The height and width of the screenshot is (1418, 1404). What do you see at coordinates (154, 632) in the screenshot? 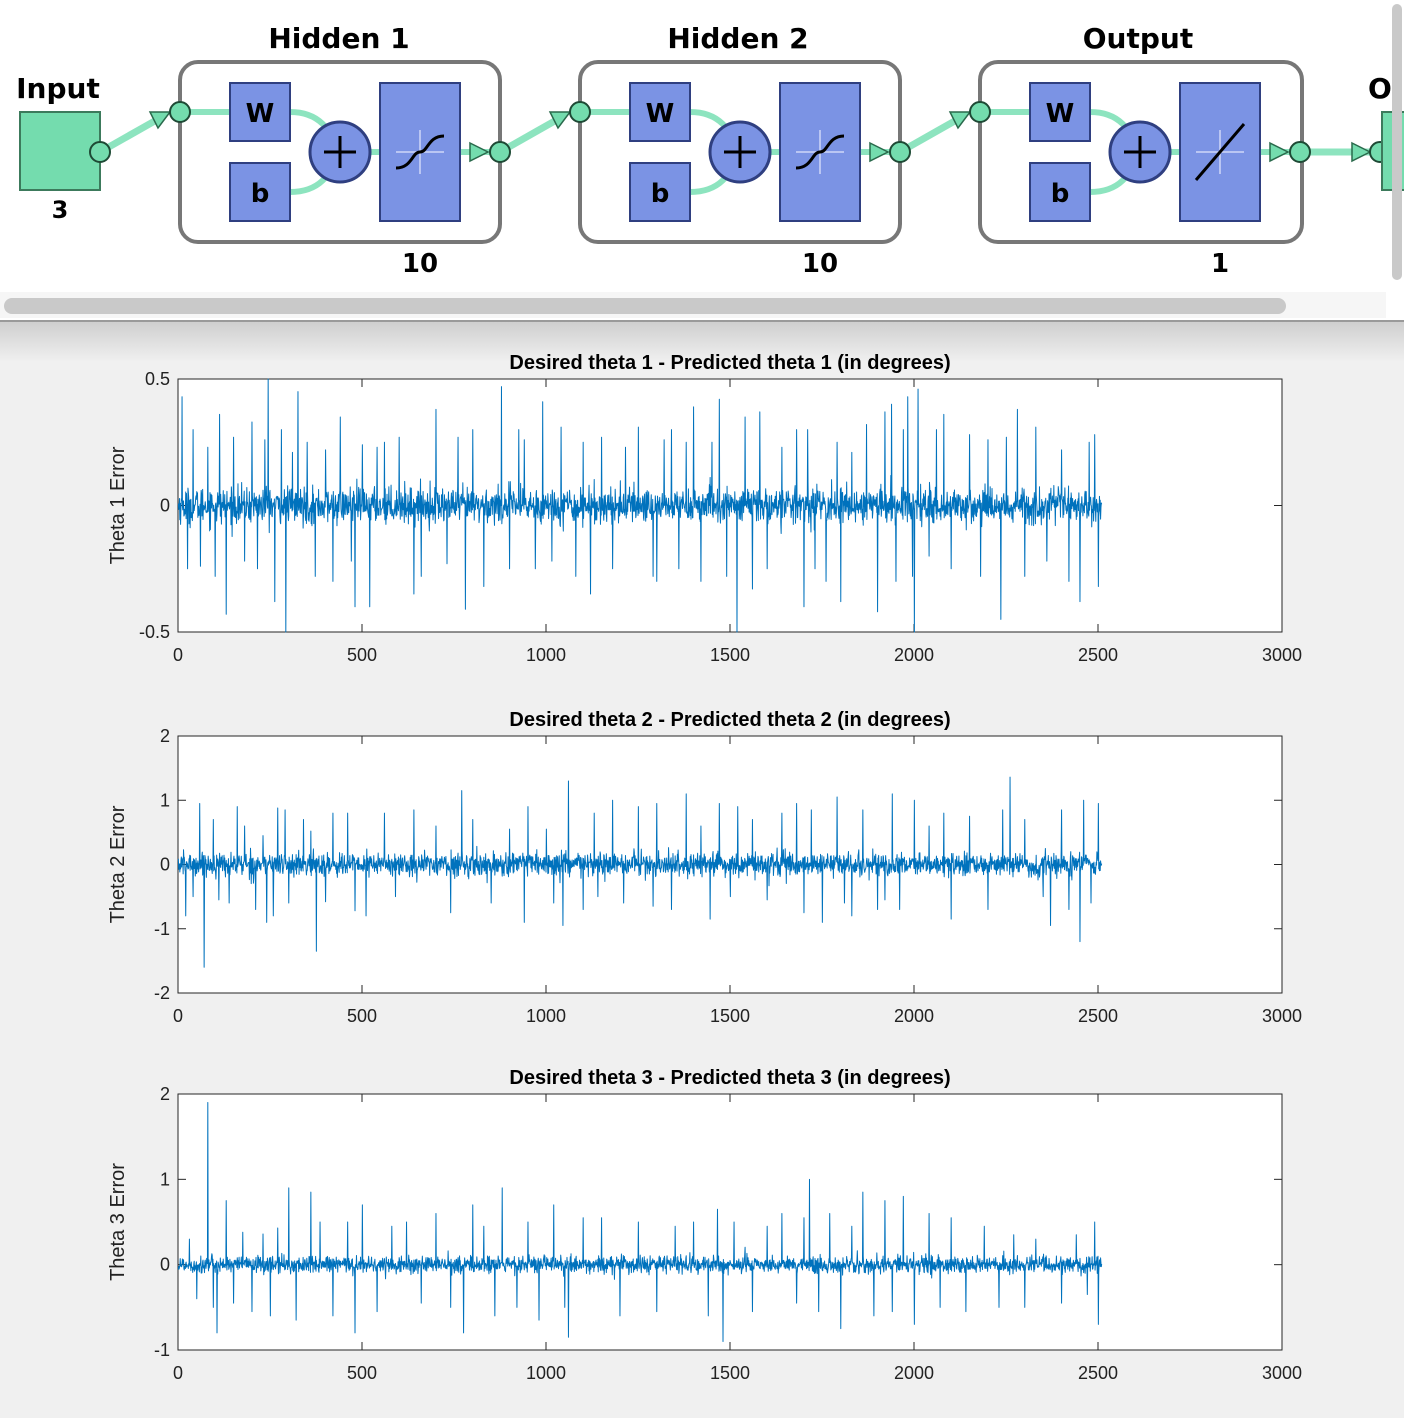
I see `y-tick-label: -0.5` at bounding box center [154, 632].